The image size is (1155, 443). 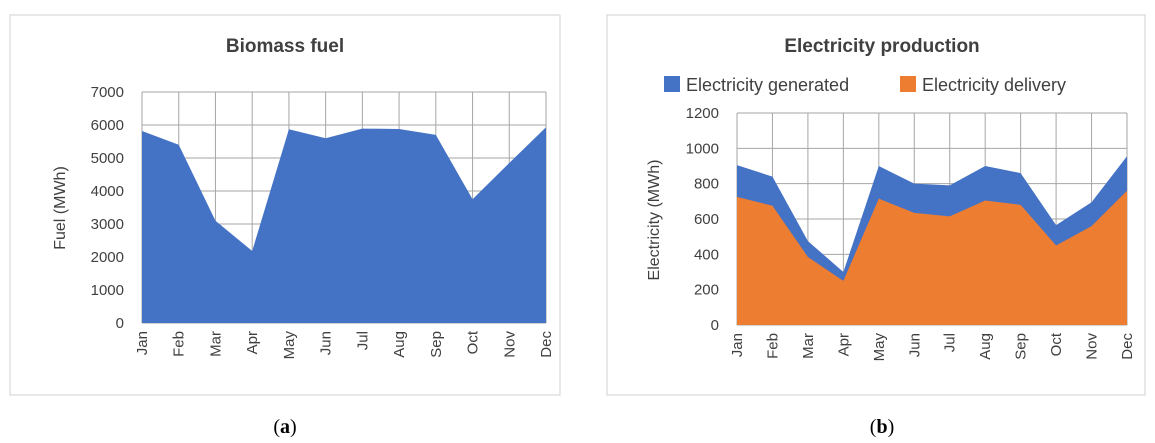 I want to click on y-tick-5000: 5000, so click(x=107, y=158).